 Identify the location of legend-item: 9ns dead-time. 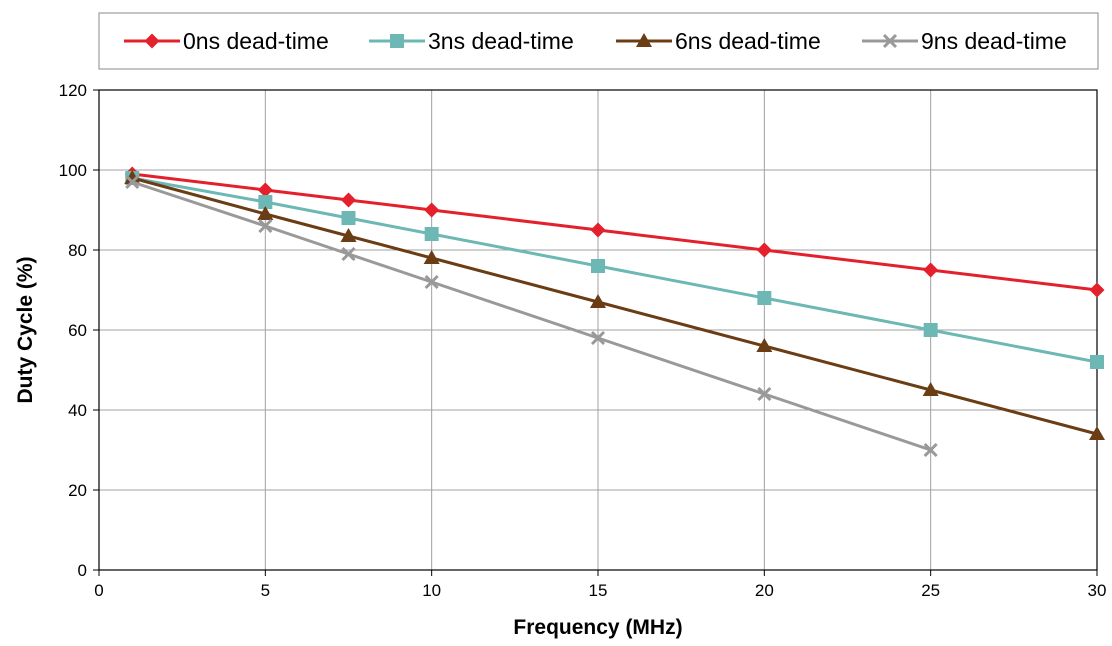
(964, 41).